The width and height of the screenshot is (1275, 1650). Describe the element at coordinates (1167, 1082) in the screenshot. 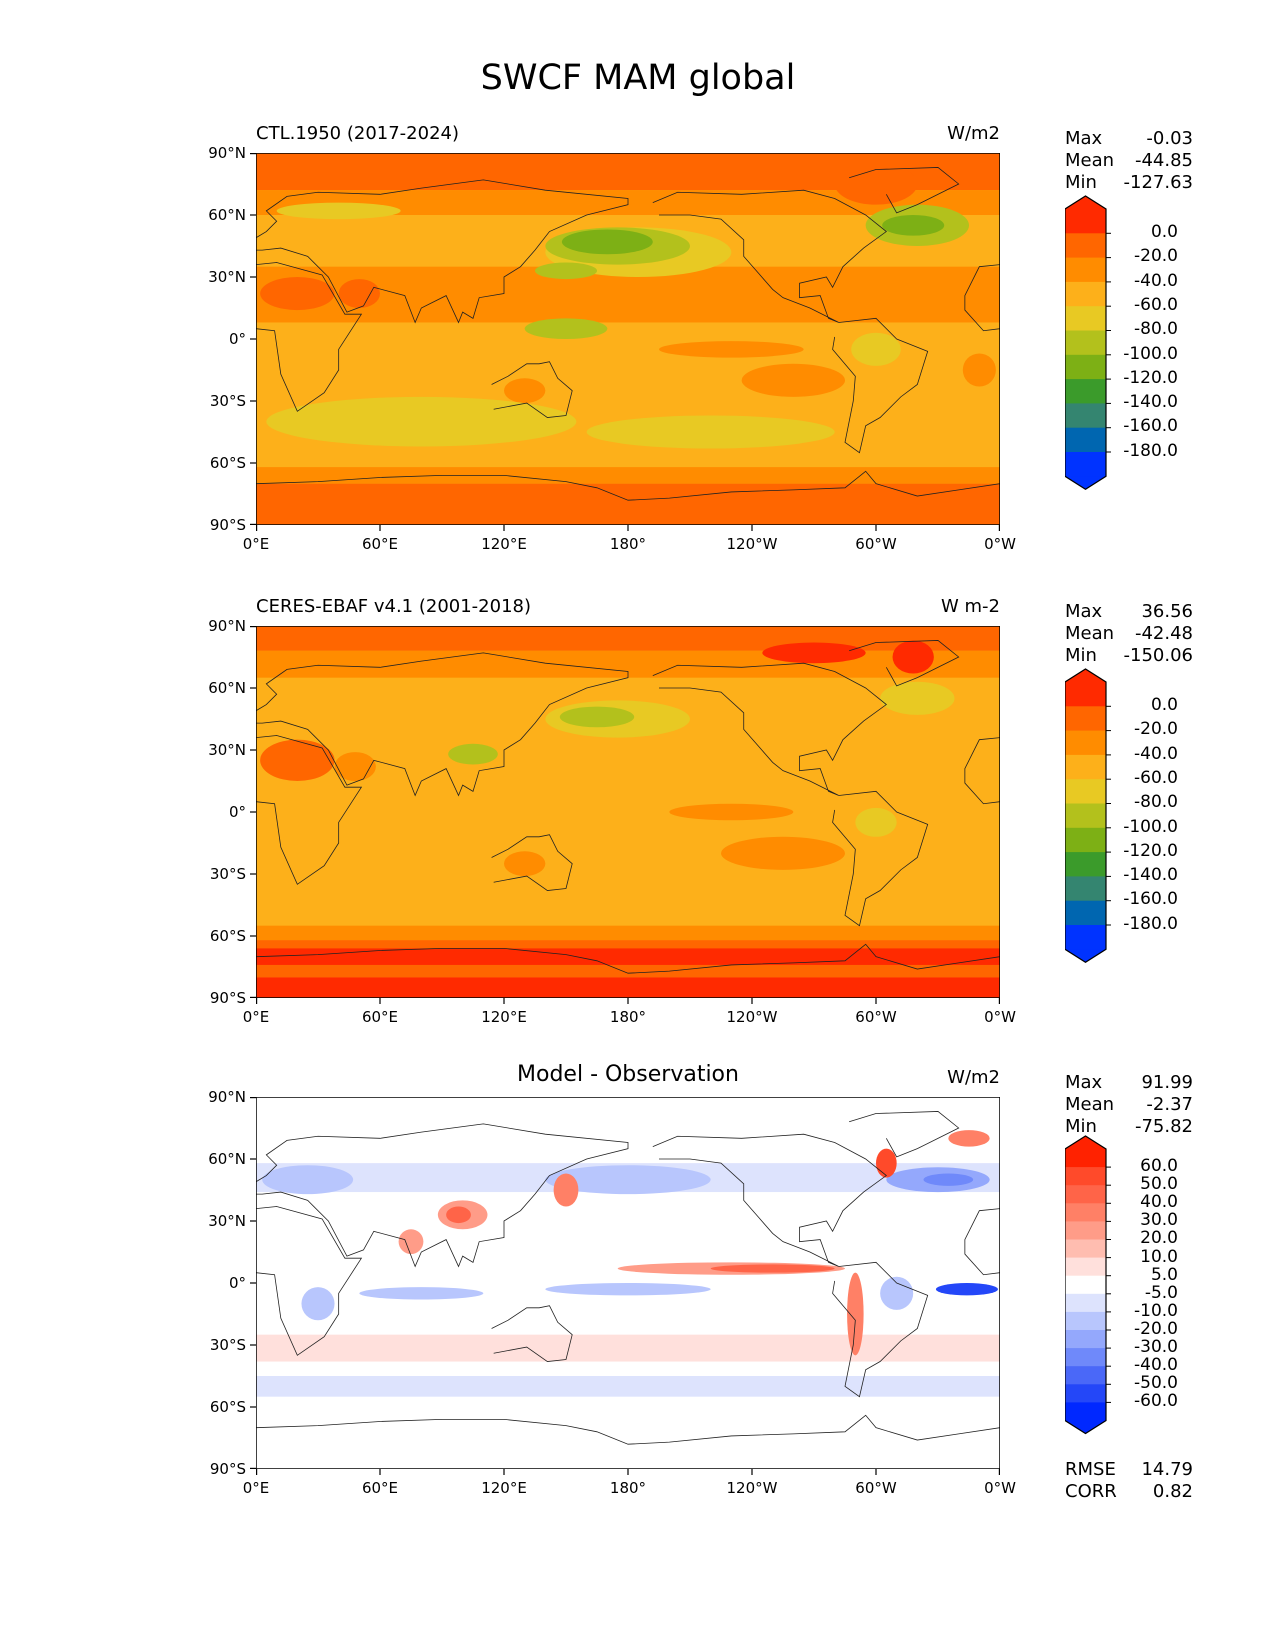

I see `stat-max-value: 91.99` at that location.